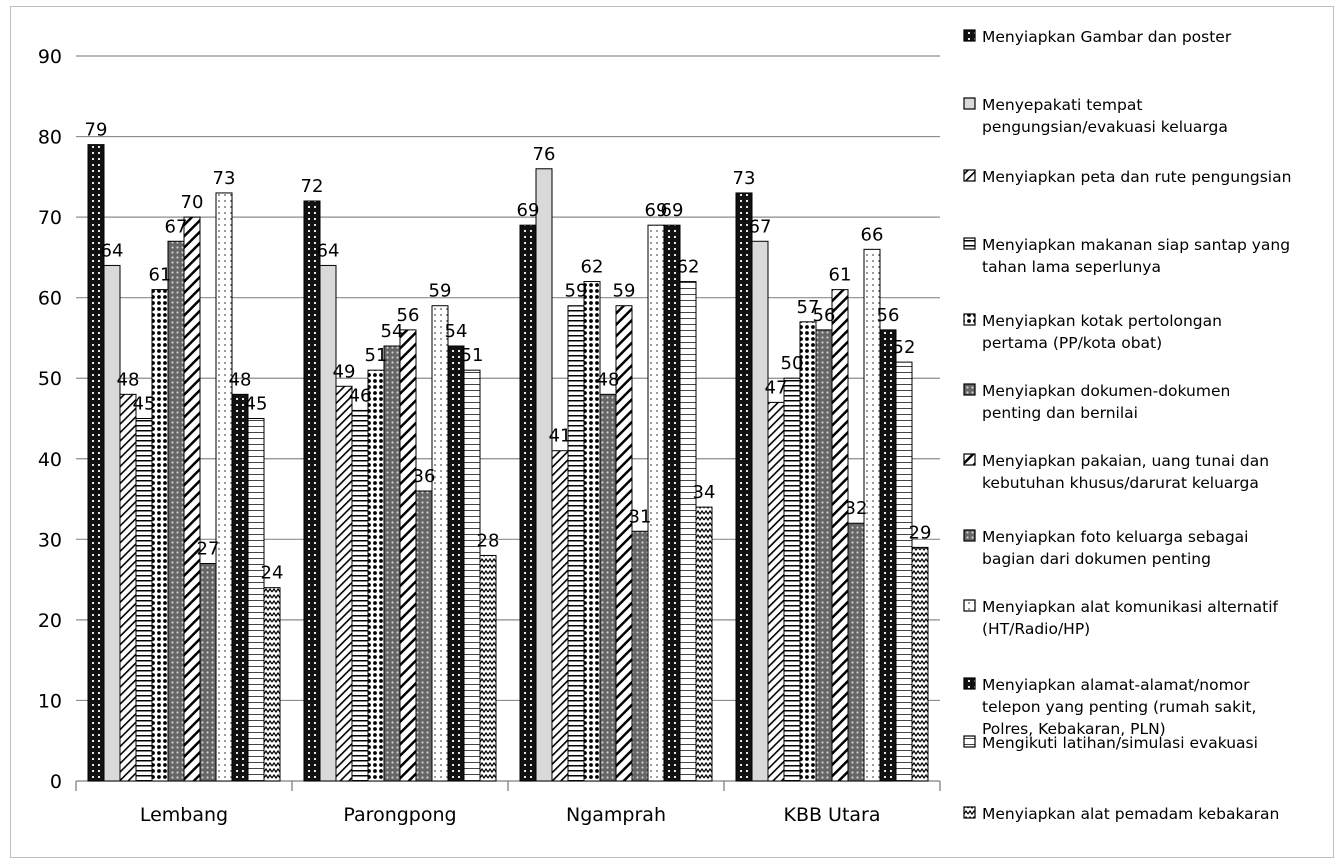 The image size is (1338, 866). Describe the element at coordinates (50, 701) in the screenshot. I see `y-tick-label: 10` at that location.